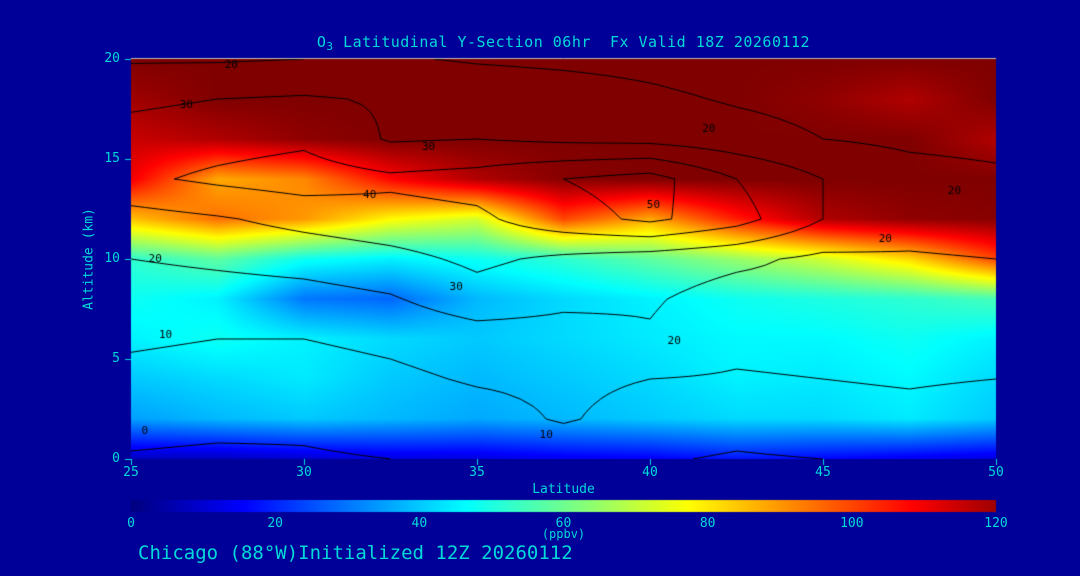  I want to click on x-tick-label: 40, so click(650, 472).